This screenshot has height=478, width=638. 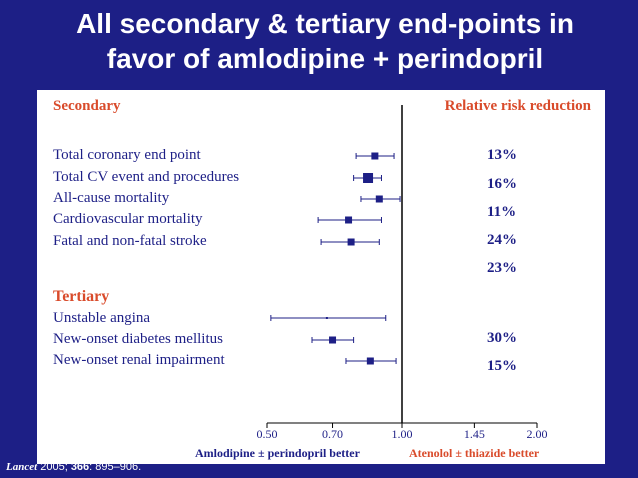 What do you see at coordinates (81, 296) in the screenshot?
I see `tertiary-header: Tertiary` at bounding box center [81, 296].